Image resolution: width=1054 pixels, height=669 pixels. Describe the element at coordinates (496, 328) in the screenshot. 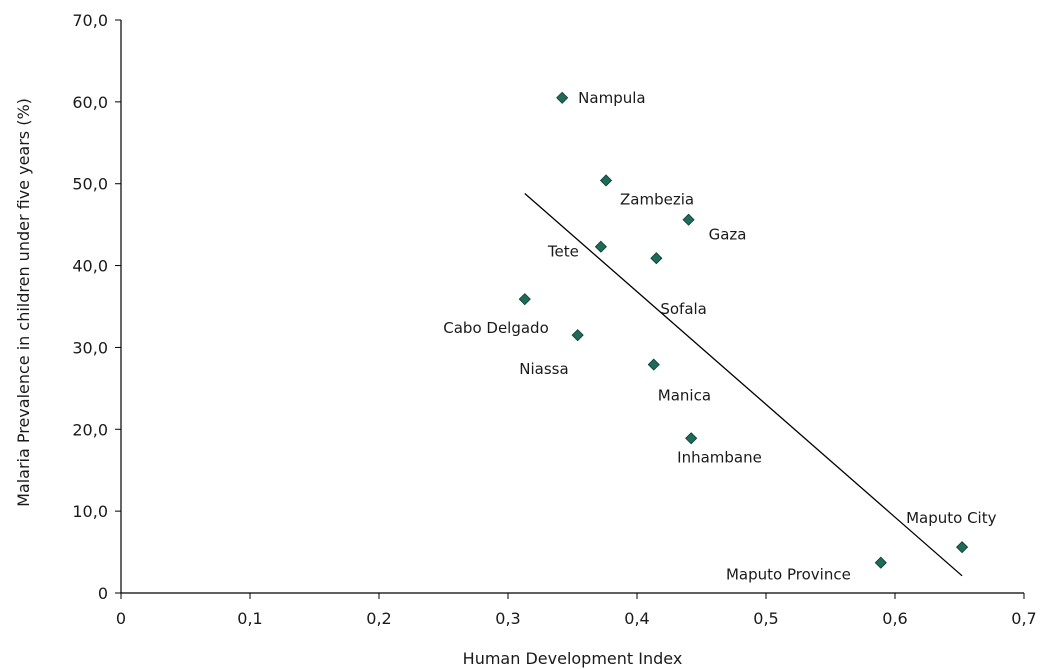

I see `point-label: Cabo Delgado` at that location.